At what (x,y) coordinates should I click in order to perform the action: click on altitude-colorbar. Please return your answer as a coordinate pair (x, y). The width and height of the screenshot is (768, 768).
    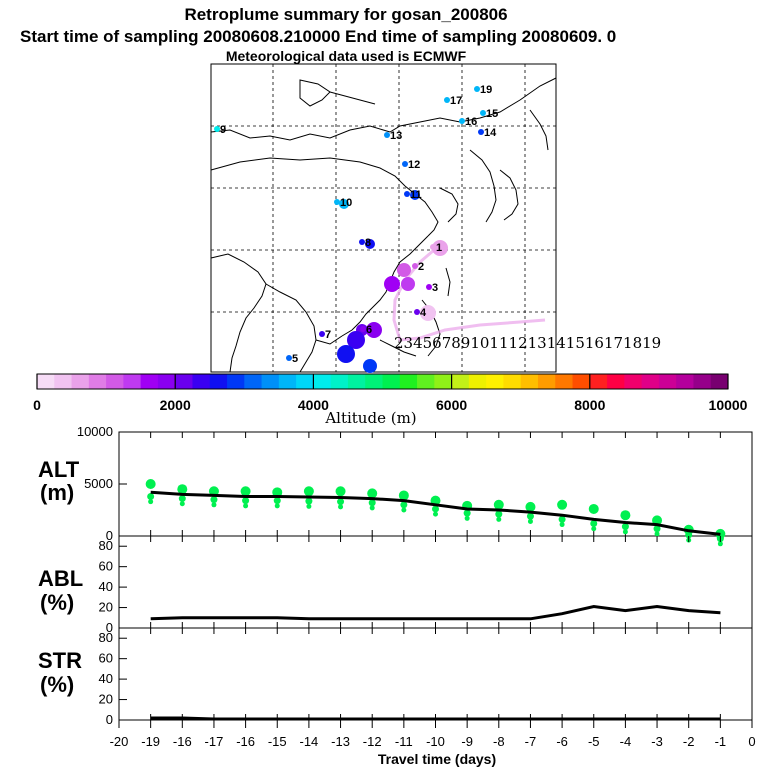
    Looking at the image, I should click on (382, 381).